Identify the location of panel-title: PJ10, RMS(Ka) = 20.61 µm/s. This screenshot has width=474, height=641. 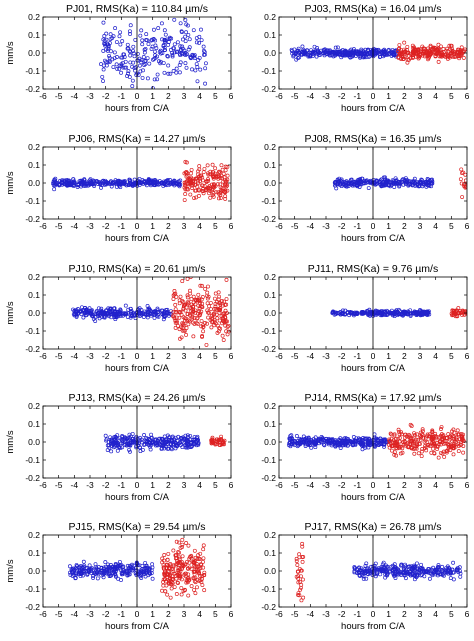
(136, 269).